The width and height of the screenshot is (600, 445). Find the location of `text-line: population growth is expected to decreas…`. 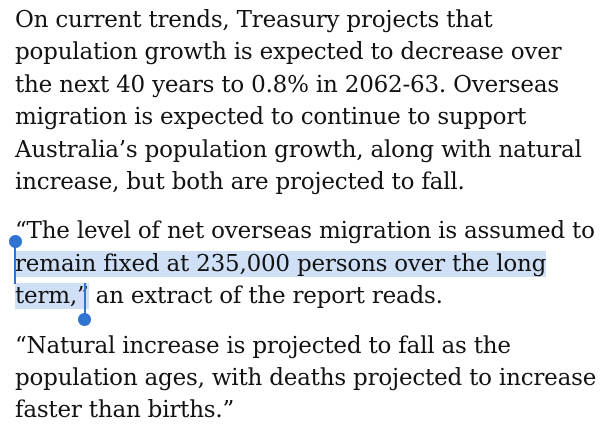

text-line: population growth is expected to decreas… is located at coordinates (288, 52).